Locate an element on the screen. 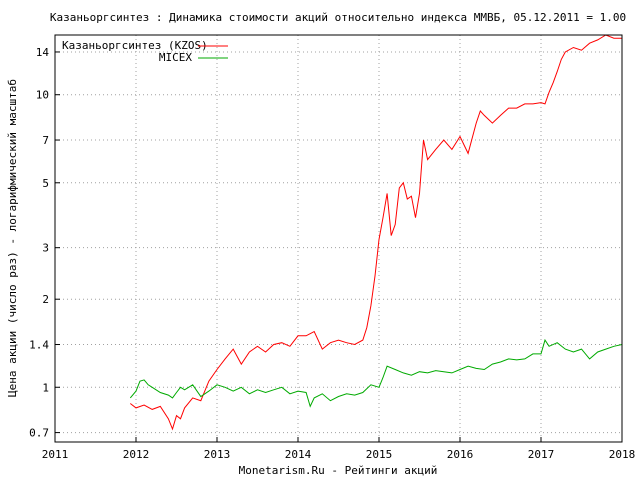 The width and height of the screenshot is (640, 480). x-tick-label: 2013 is located at coordinates (217, 454).